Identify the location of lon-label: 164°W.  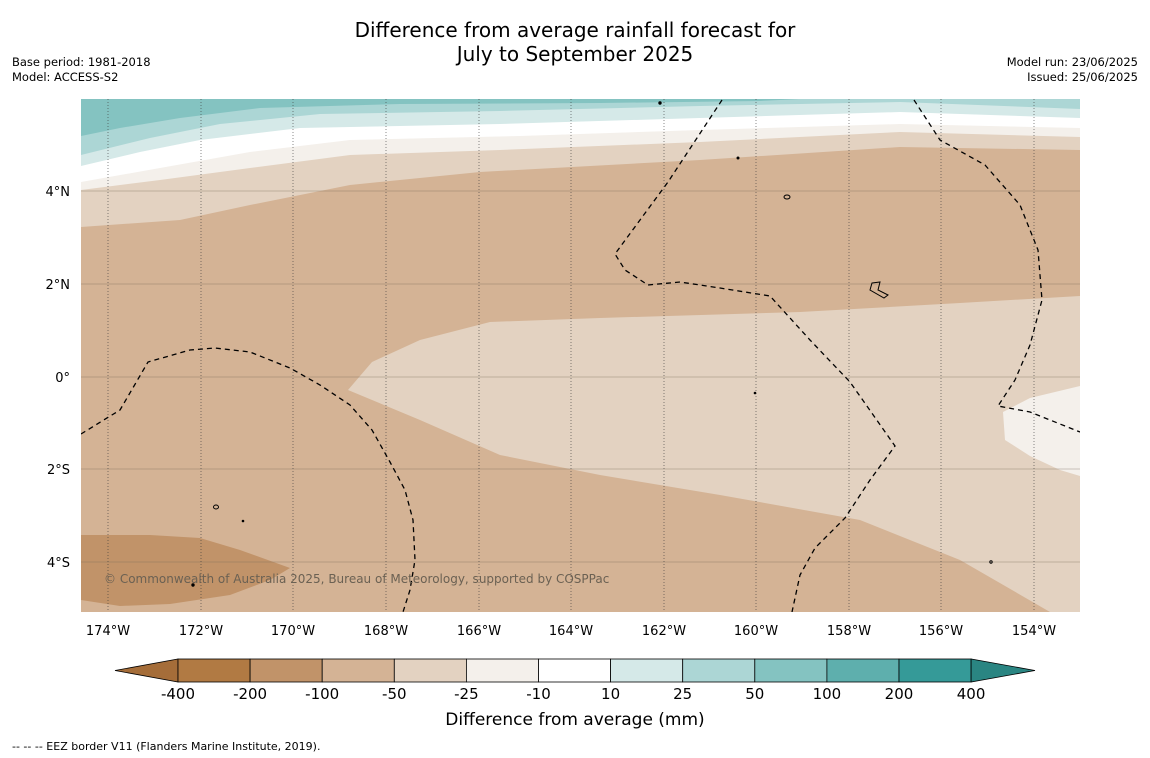
(571, 631).